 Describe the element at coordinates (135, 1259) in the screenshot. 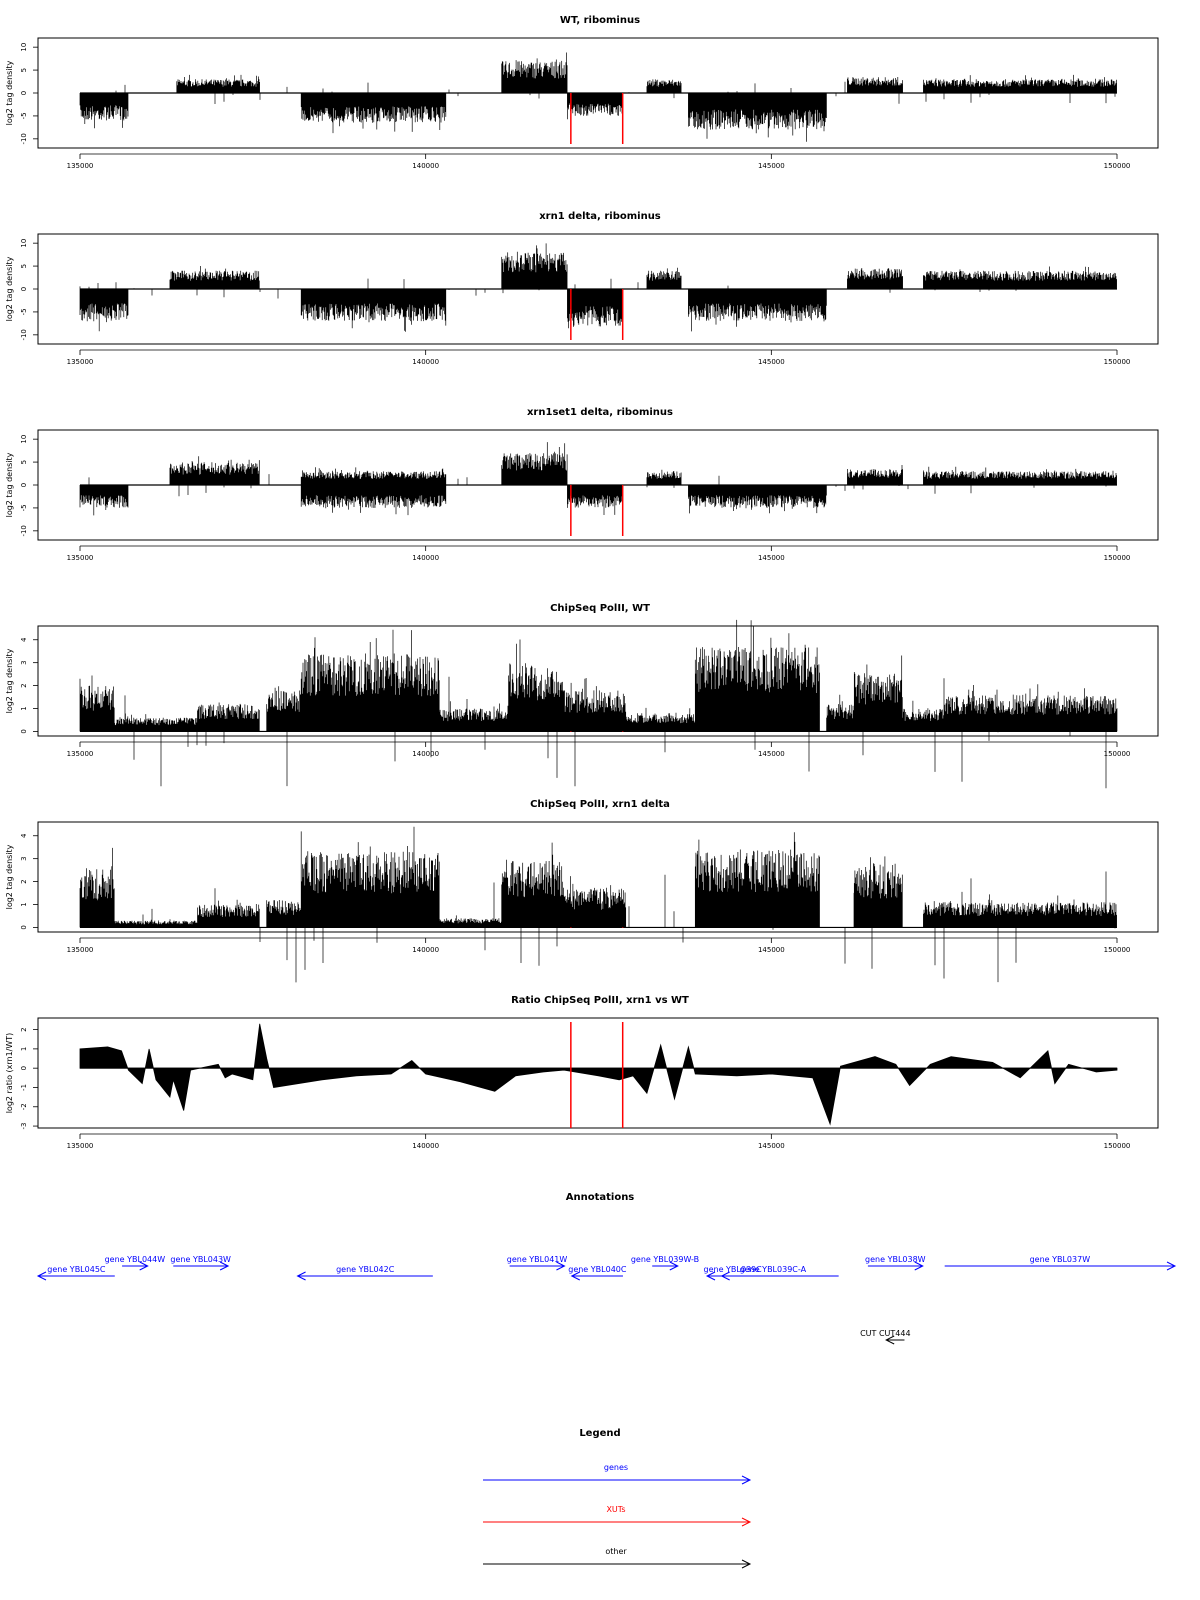

I see `gene-label: gene YBL044W` at that location.